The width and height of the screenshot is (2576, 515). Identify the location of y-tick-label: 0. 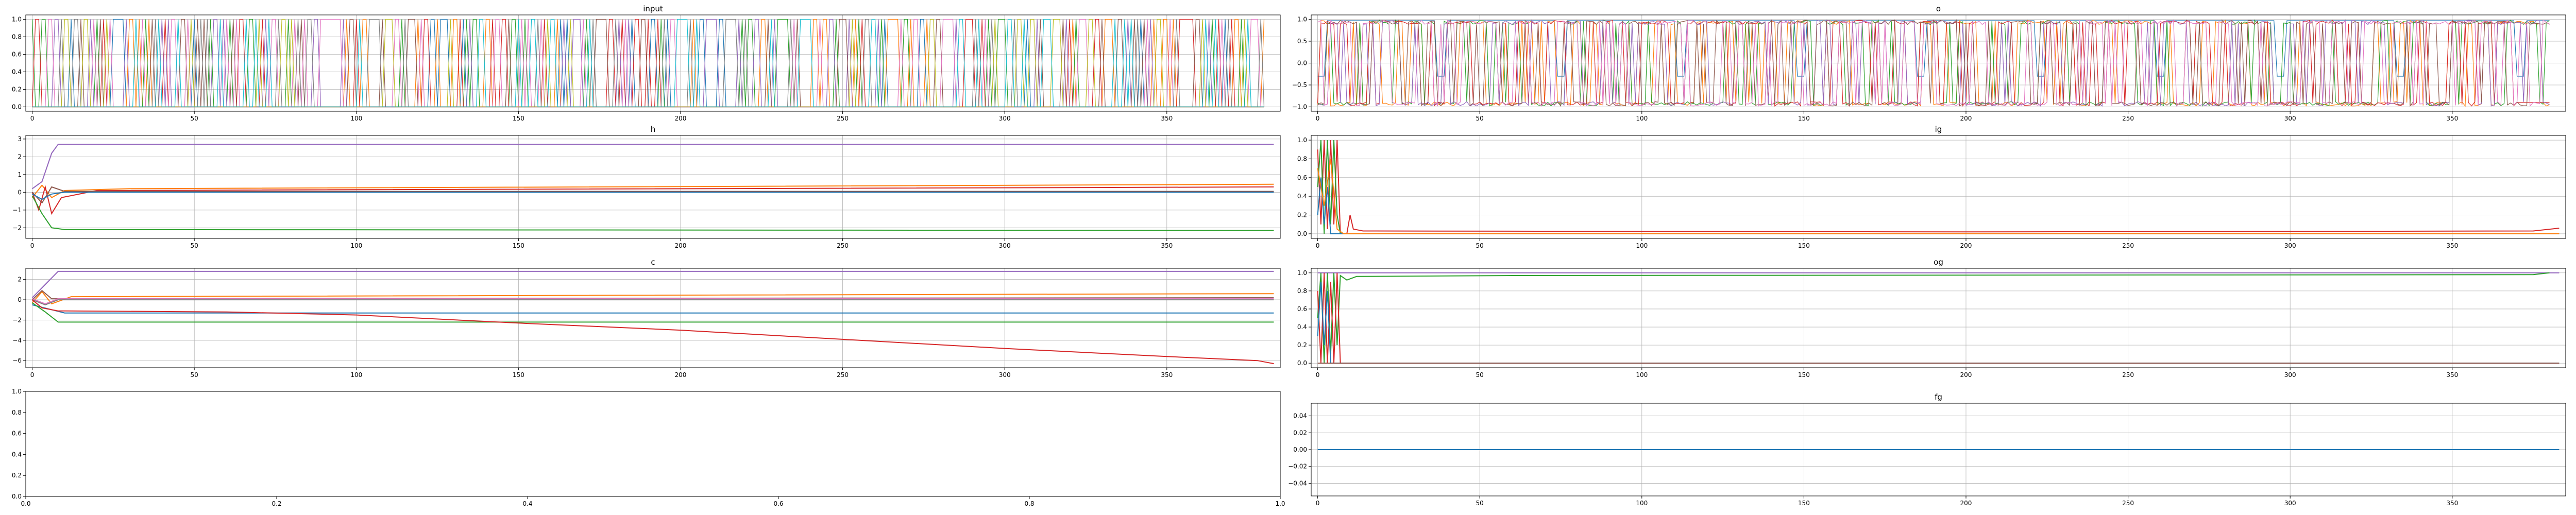
(20, 192).